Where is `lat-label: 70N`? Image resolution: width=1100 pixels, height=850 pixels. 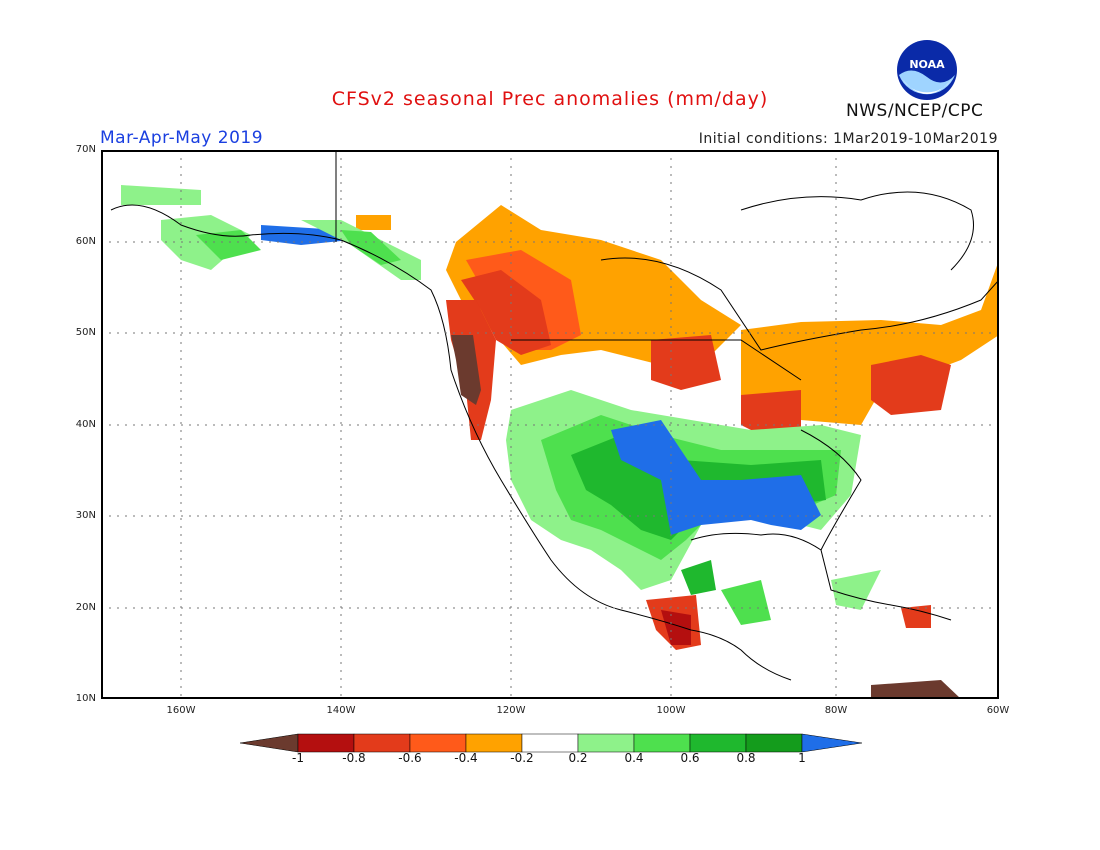
lat-label: 70N is located at coordinates (85, 149).